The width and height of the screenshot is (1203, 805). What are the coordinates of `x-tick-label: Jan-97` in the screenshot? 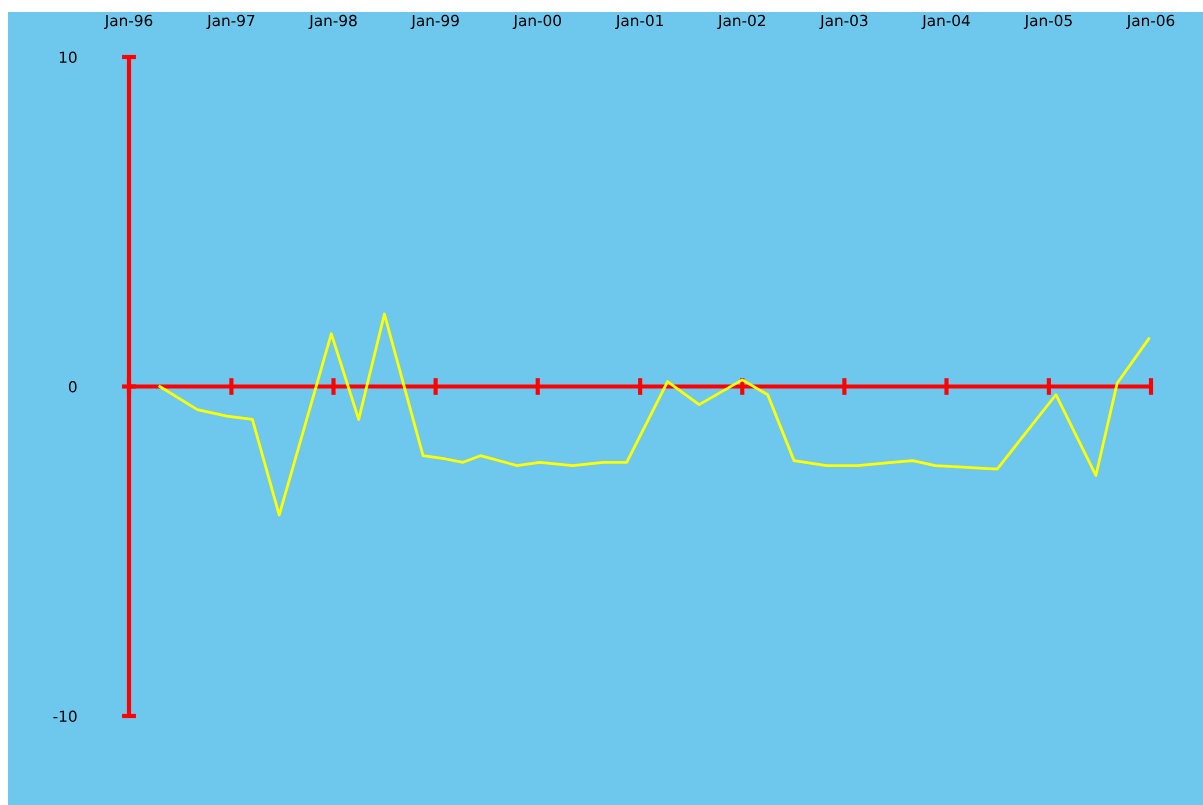 It's located at (230, 22).